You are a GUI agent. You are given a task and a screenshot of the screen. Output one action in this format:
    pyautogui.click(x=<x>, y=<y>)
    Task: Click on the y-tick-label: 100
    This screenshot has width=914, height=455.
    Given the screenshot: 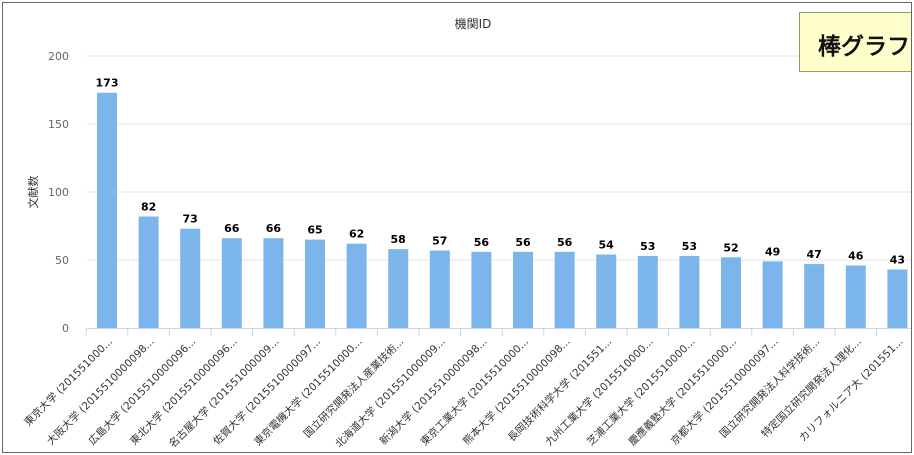 What is the action you would take?
    pyautogui.click(x=58, y=192)
    